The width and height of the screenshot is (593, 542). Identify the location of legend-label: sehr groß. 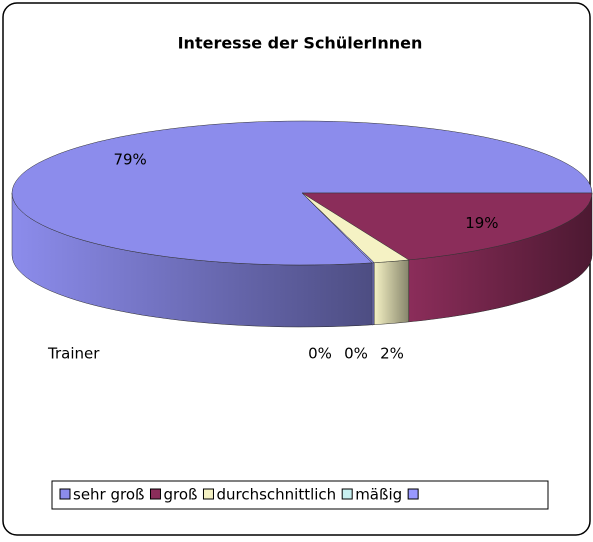
(108, 495).